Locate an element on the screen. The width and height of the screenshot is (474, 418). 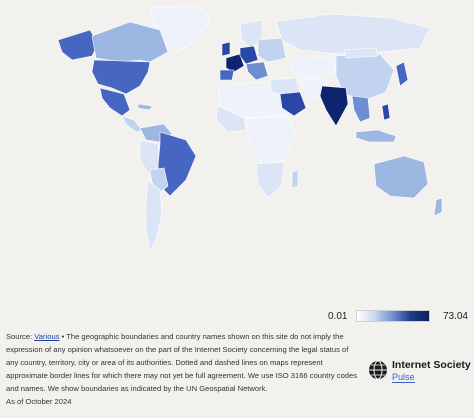
region-china is located at coordinates (365, 77).